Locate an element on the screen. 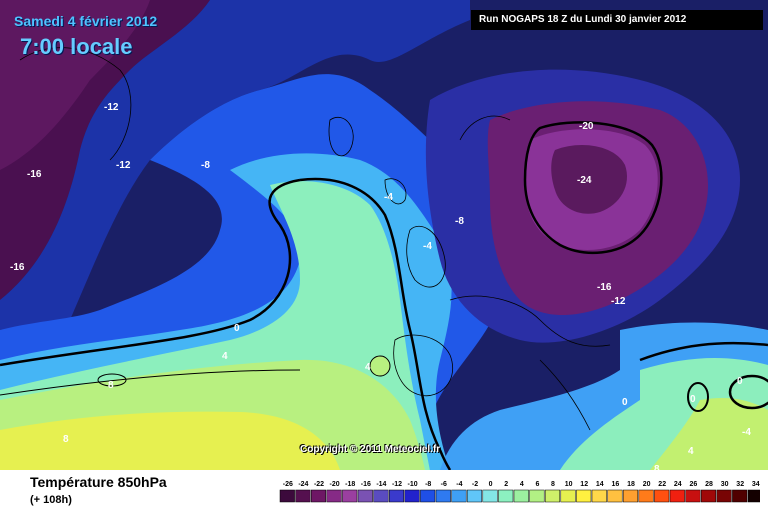 The width and height of the screenshot is (768, 512). scale-tick-label: 22 is located at coordinates (662, 484).